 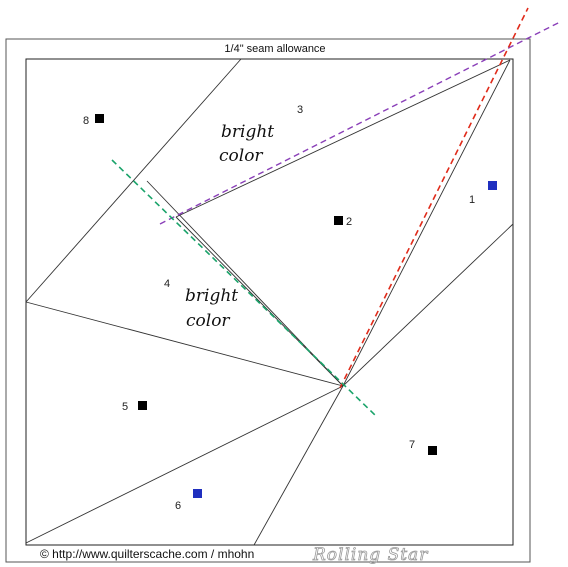 What do you see at coordinates (412, 445) in the screenshot?
I see `piece-number-7: 7` at bounding box center [412, 445].